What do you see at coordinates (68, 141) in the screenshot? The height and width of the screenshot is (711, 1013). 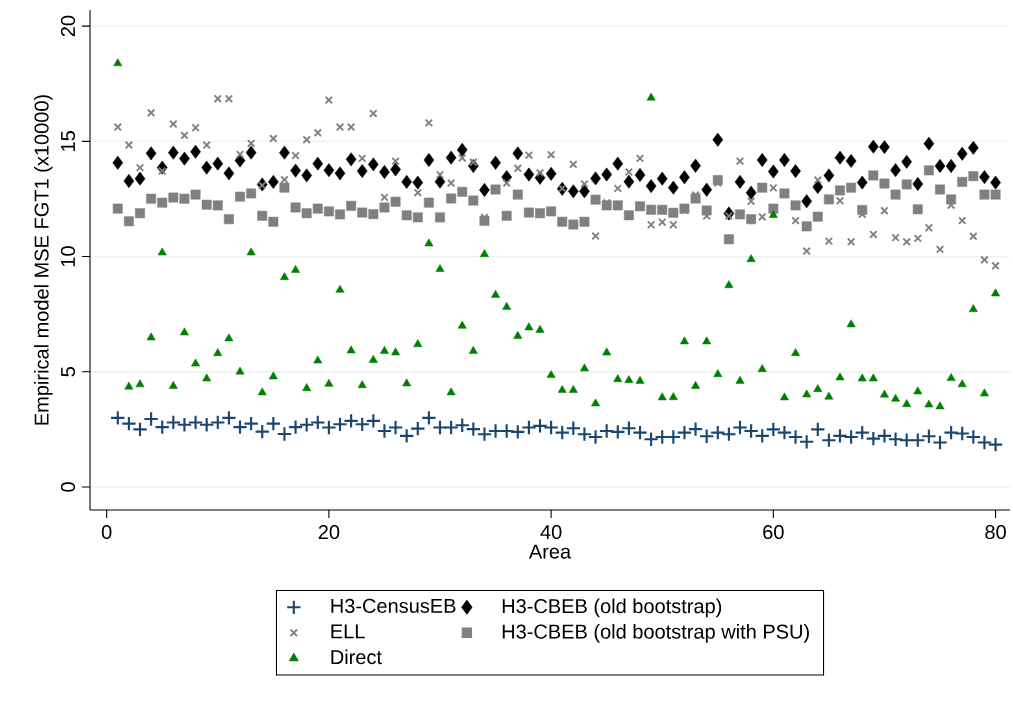 I see `y-tick-label: 15` at bounding box center [68, 141].